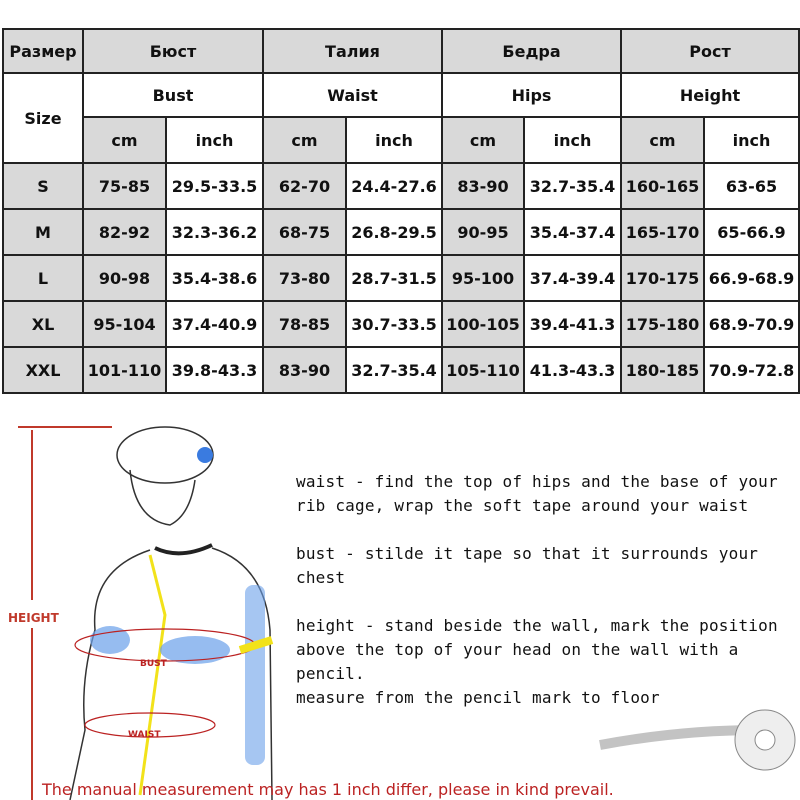 The height and width of the screenshot is (800, 800). I want to click on value-cell: 90-95, so click(483, 232).